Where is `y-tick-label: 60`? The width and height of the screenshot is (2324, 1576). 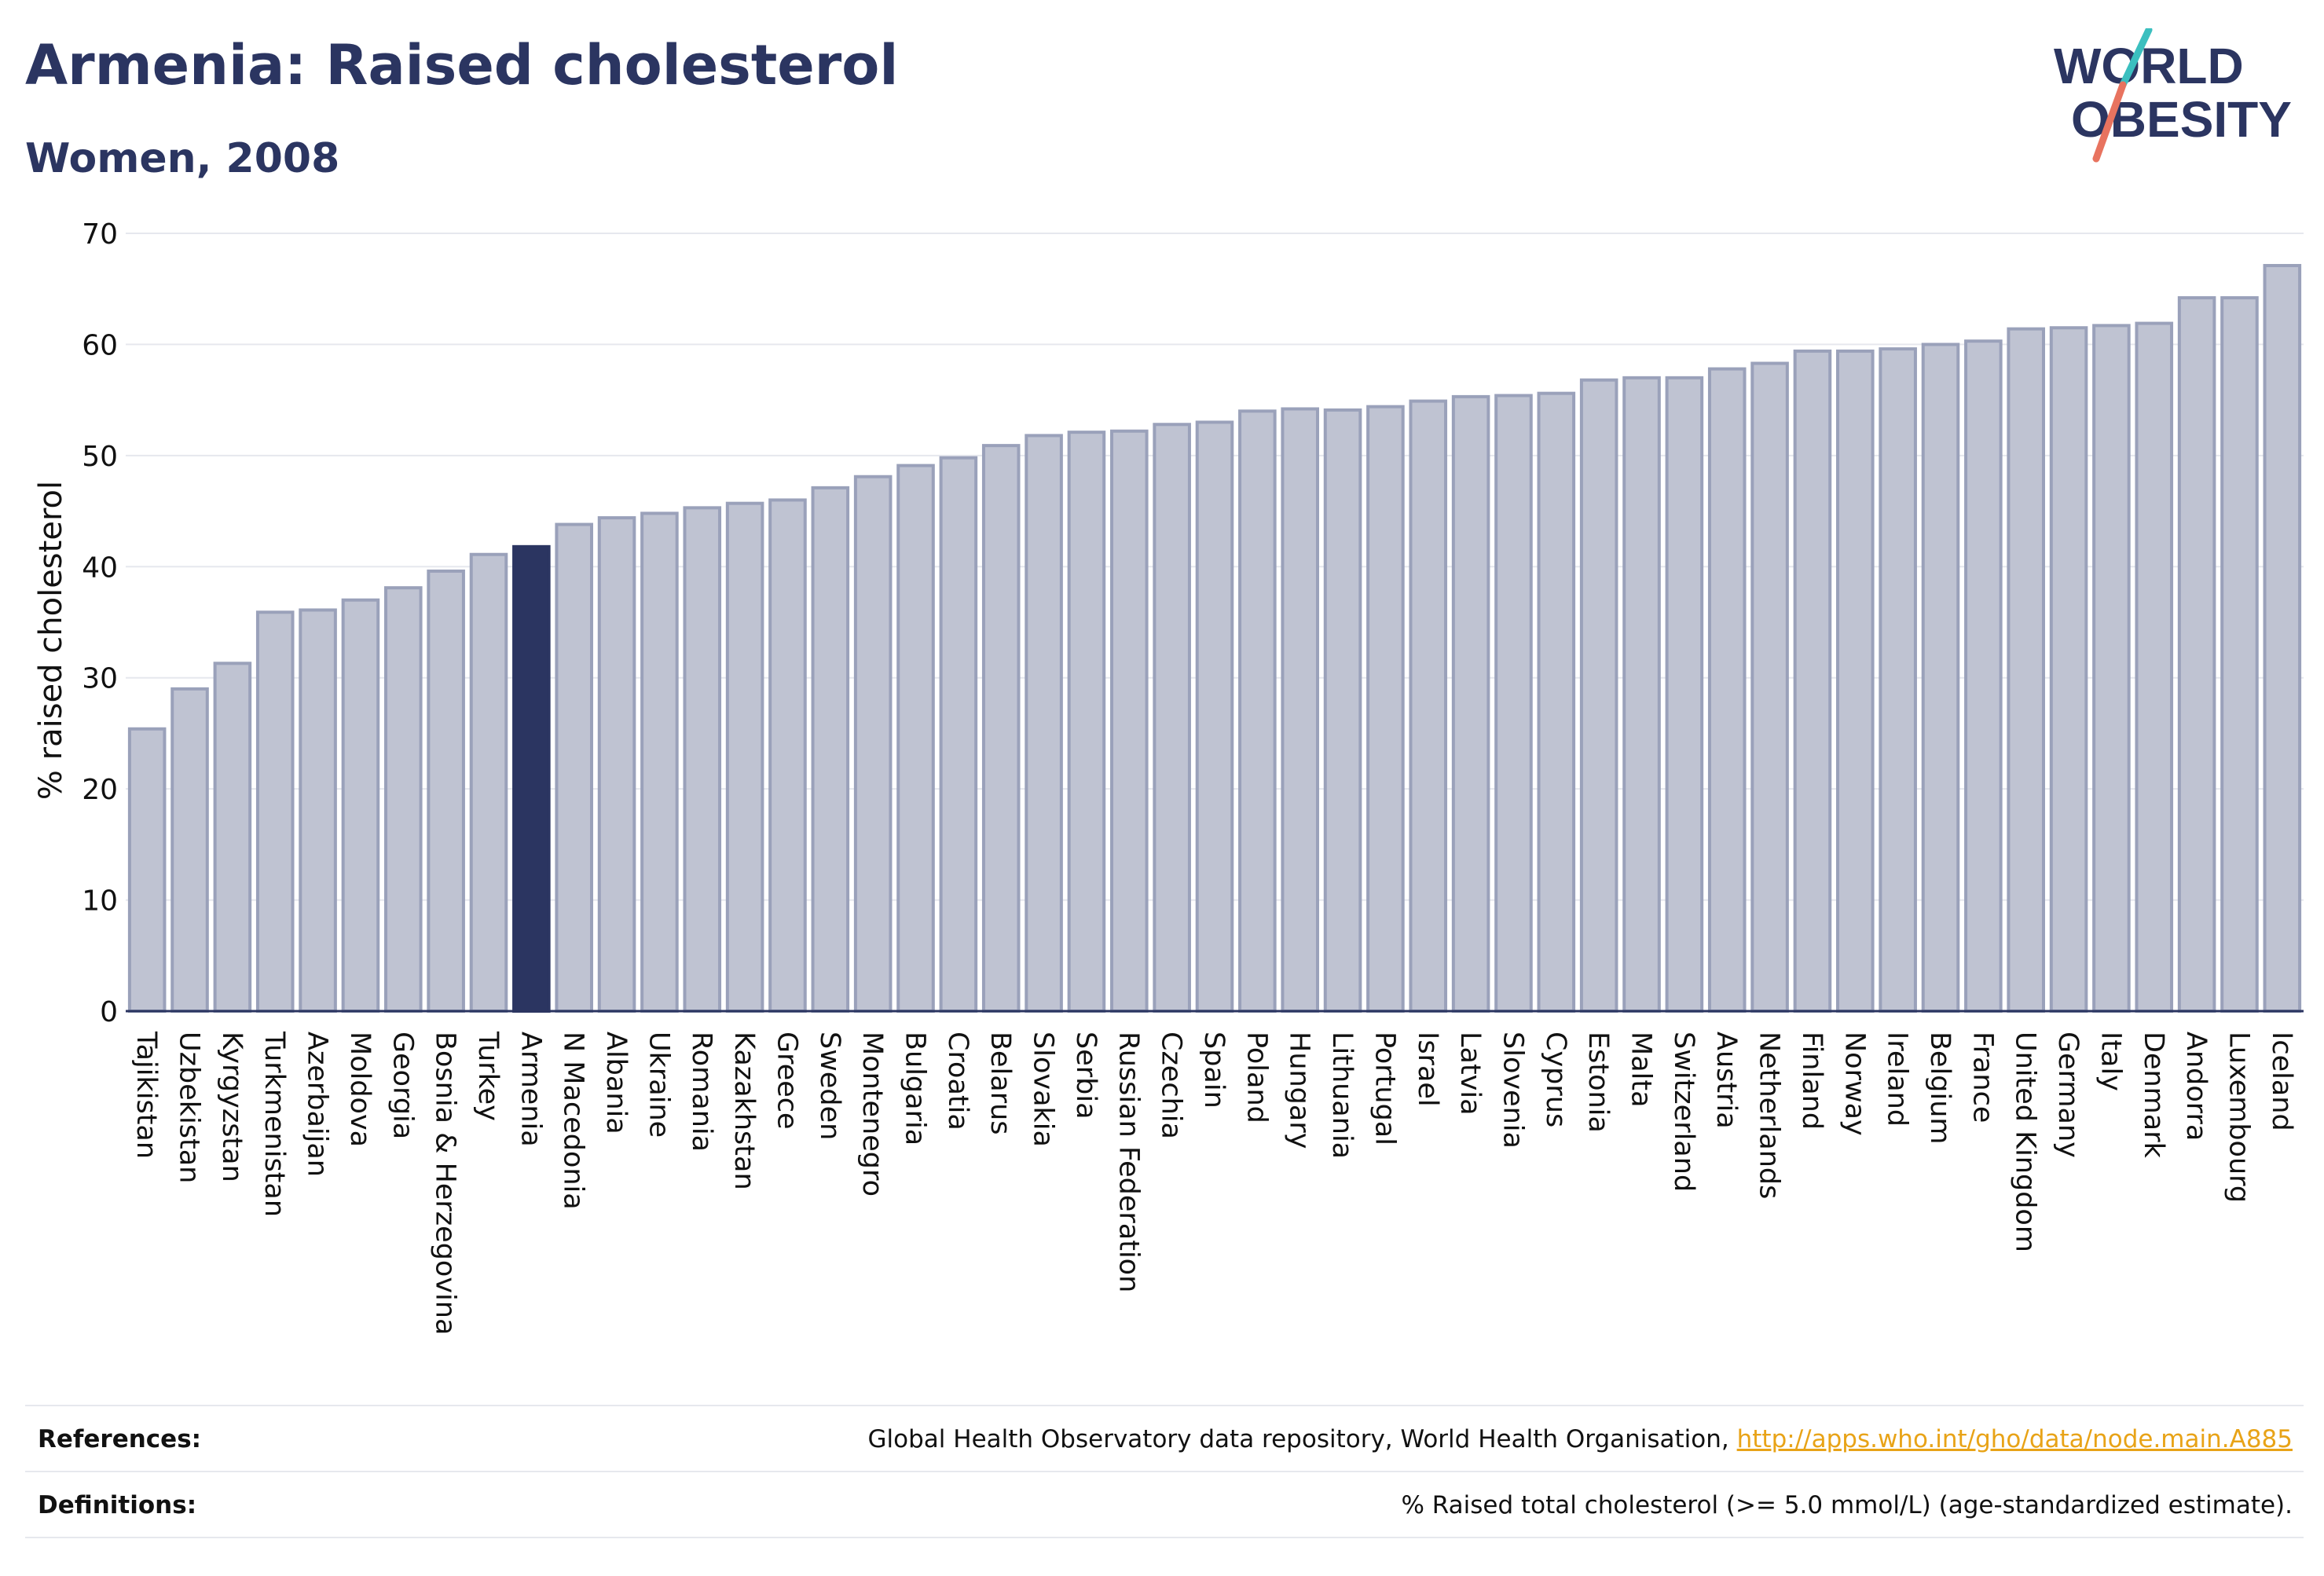
y-tick-label: 60 is located at coordinates (100, 345).